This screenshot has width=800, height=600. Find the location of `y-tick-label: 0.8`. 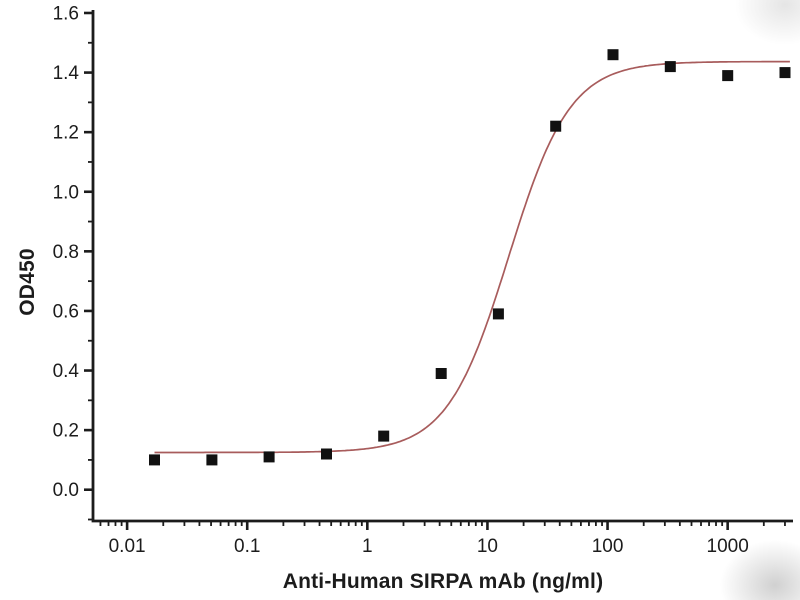

y-tick-label: 0.8 is located at coordinates (66, 252).